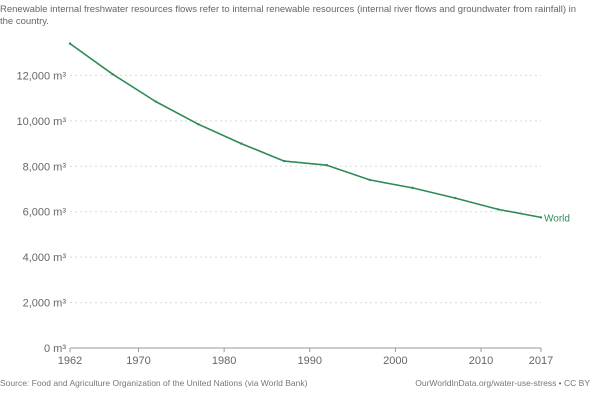 The width and height of the screenshot is (596, 394). Describe the element at coordinates (41, 76) in the screenshot. I see `y-tick-label: 12,000 m³` at that location.